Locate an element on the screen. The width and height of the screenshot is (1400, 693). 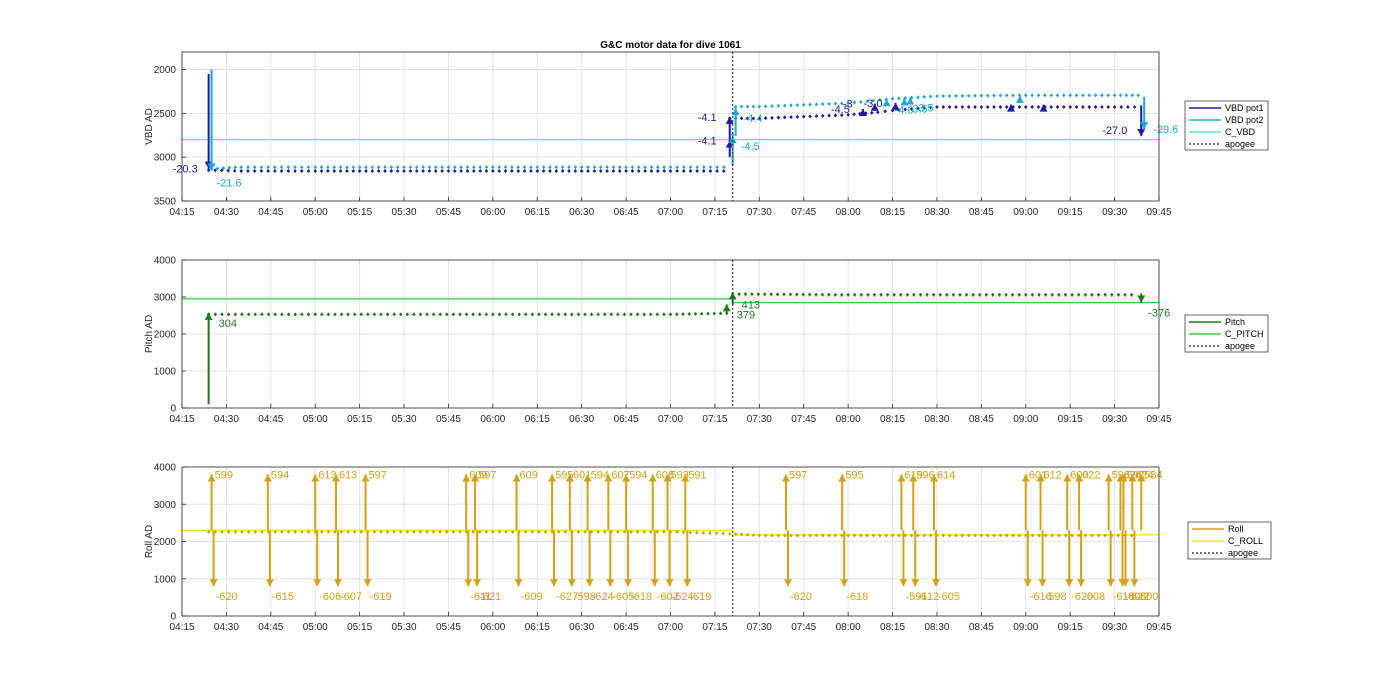
x-tick-label: 08:00 is located at coordinates (848, 627).